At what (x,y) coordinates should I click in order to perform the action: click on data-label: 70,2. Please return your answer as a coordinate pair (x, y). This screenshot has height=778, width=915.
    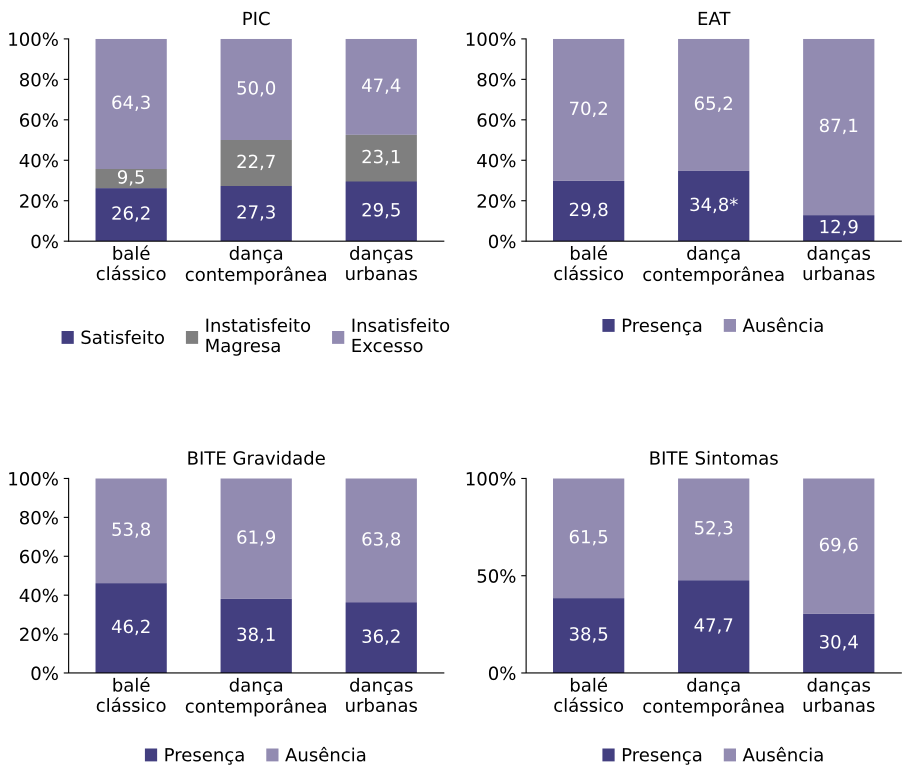
    Looking at the image, I should click on (588, 109).